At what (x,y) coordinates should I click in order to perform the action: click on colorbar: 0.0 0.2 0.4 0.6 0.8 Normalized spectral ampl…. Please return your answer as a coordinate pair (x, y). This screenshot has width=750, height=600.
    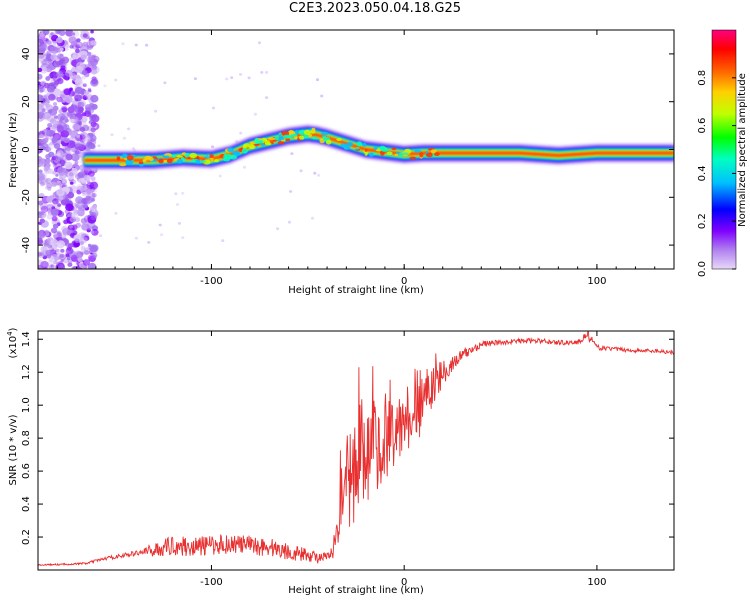
    Looking at the image, I should click on (722, 153).